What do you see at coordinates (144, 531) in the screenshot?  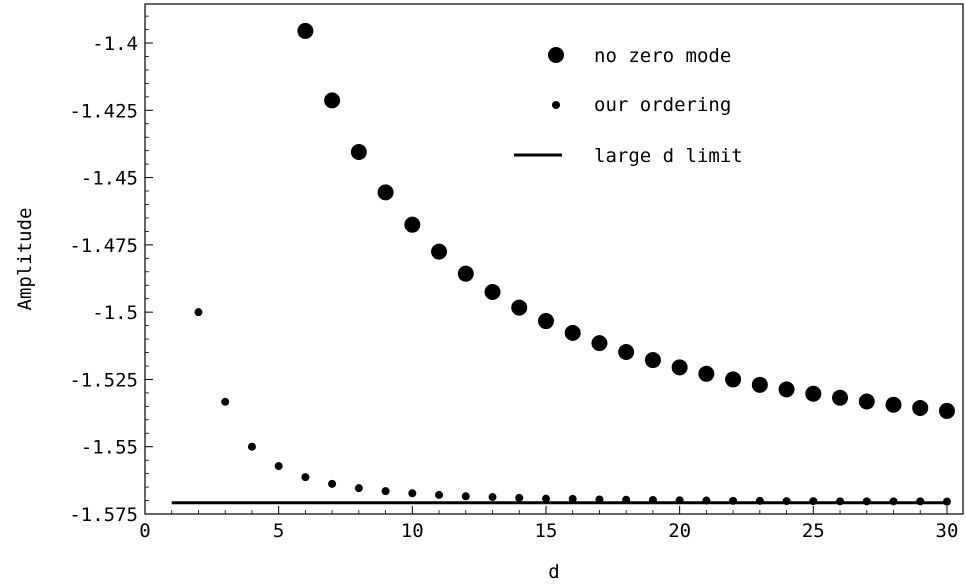 I see `x-tick-label: 0` at bounding box center [144, 531].